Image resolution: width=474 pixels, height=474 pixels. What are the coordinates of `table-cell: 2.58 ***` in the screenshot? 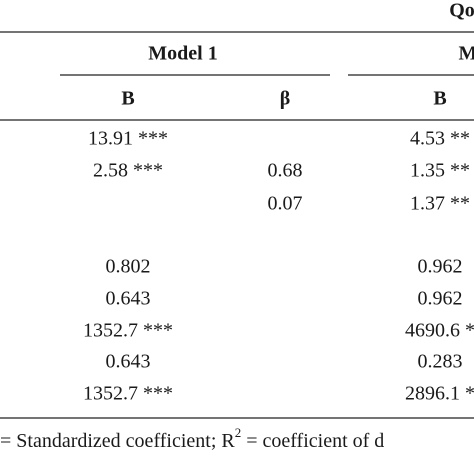 It's located at (128, 171).